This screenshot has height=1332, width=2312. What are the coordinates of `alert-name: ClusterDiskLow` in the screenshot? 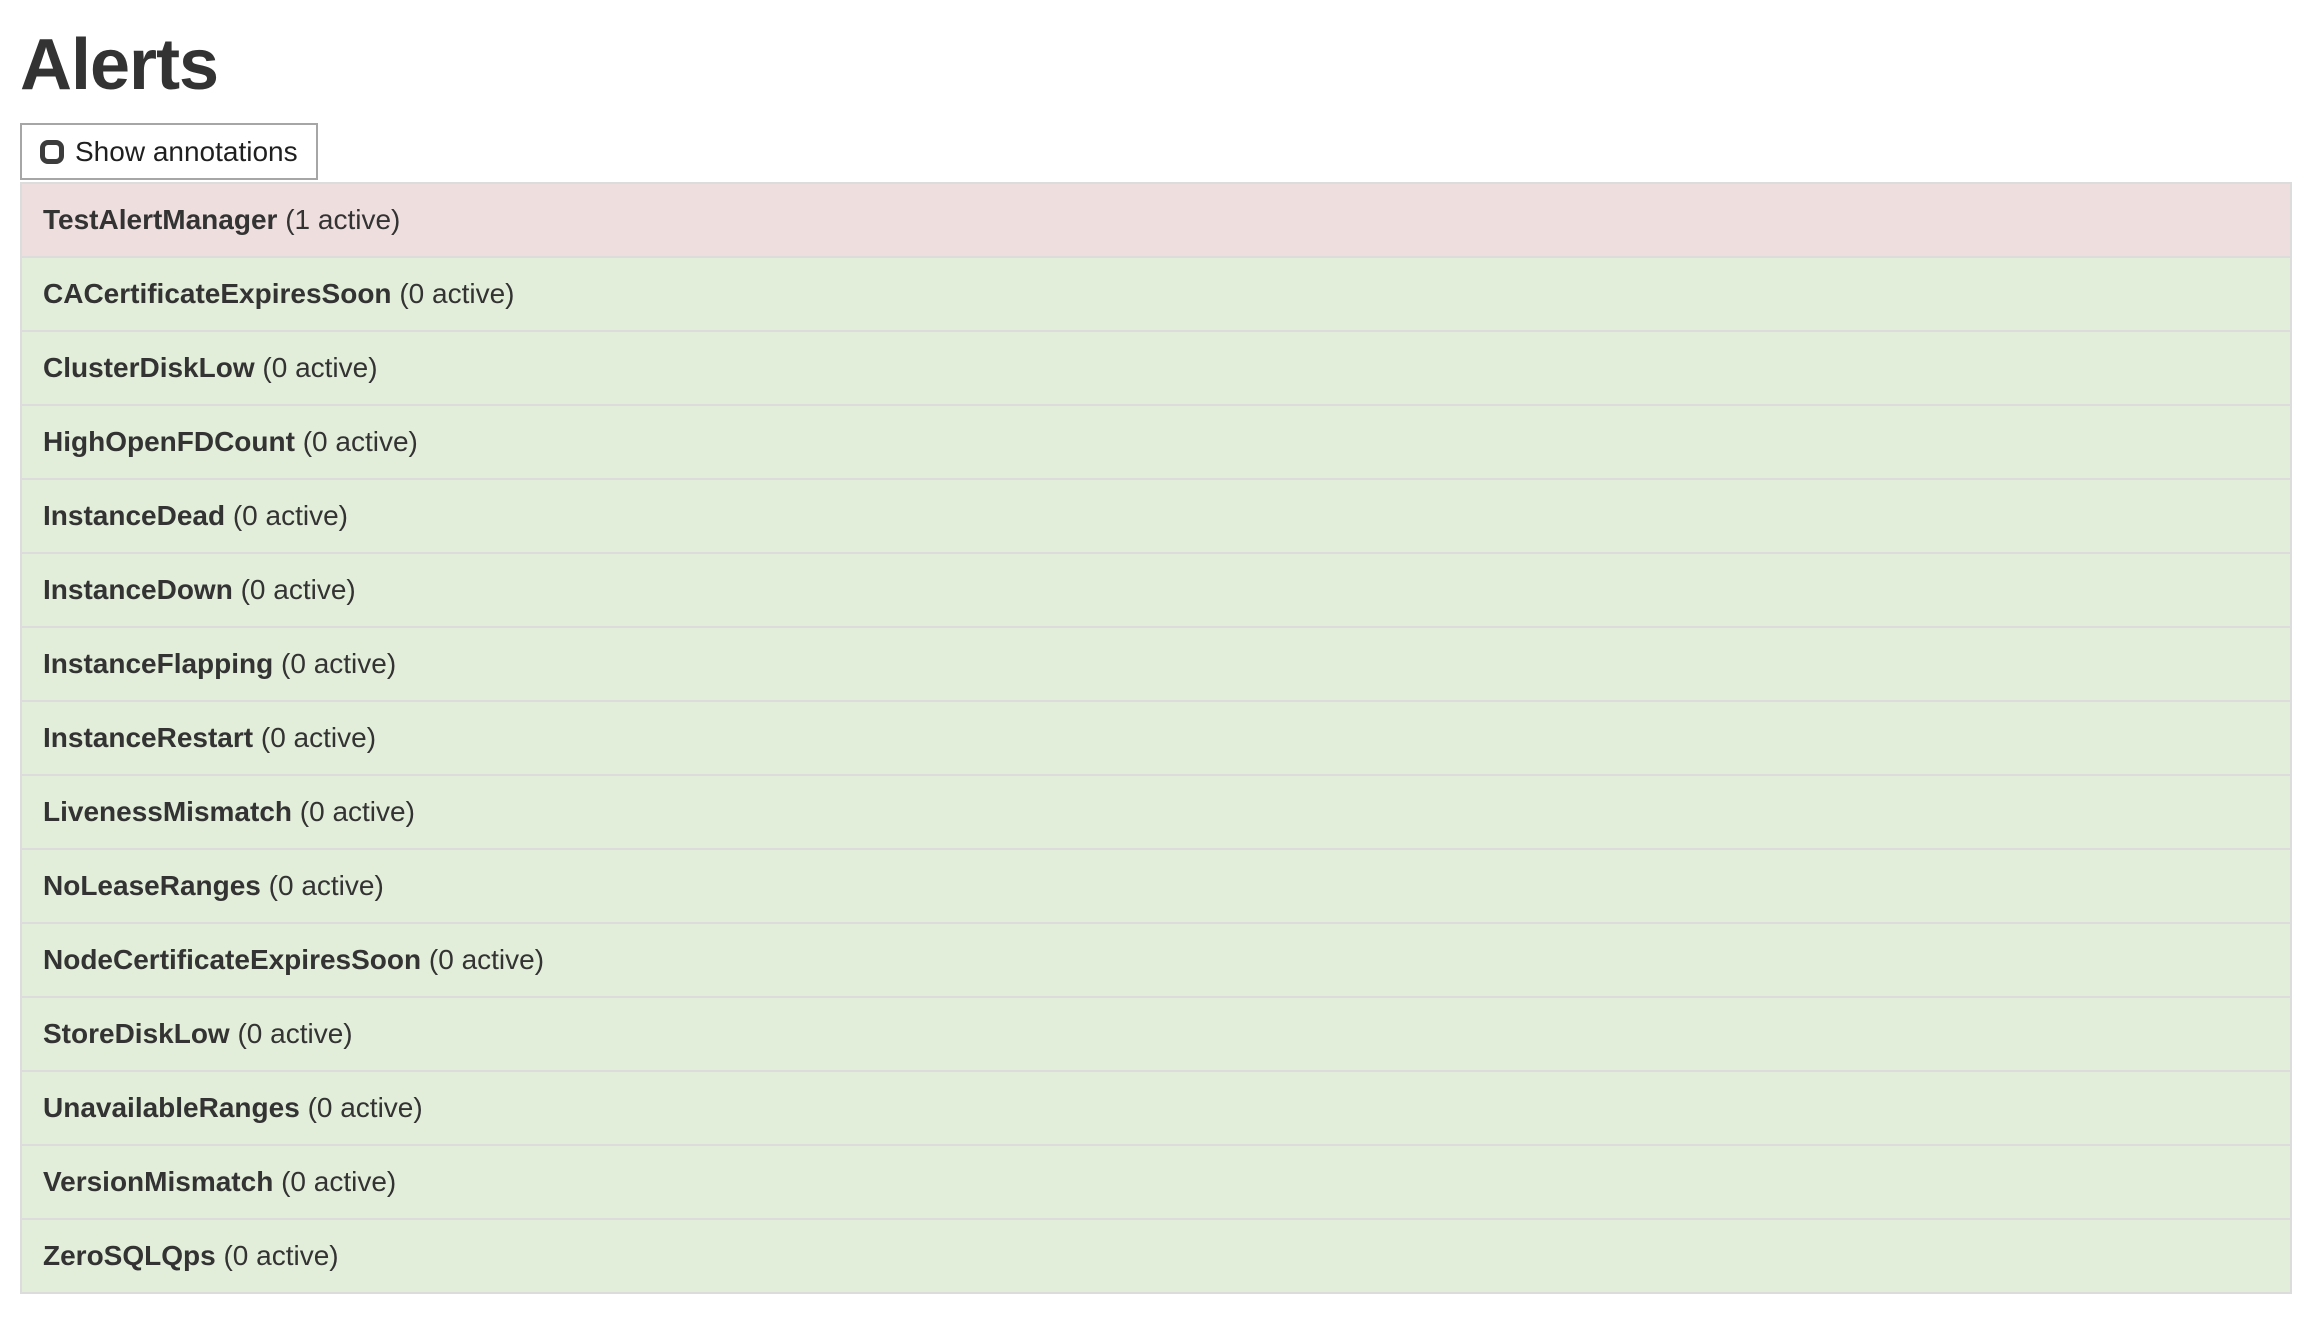 It's located at (149, 368).